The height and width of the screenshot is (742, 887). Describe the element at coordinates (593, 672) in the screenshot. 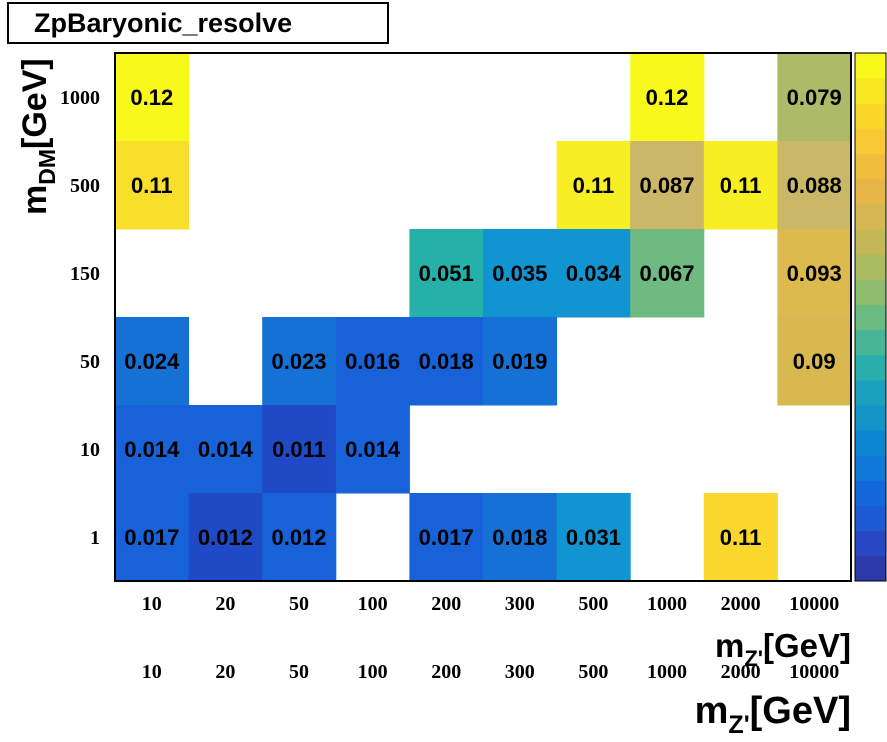

I see `x-tick-label-duplicate: 500` at that location.